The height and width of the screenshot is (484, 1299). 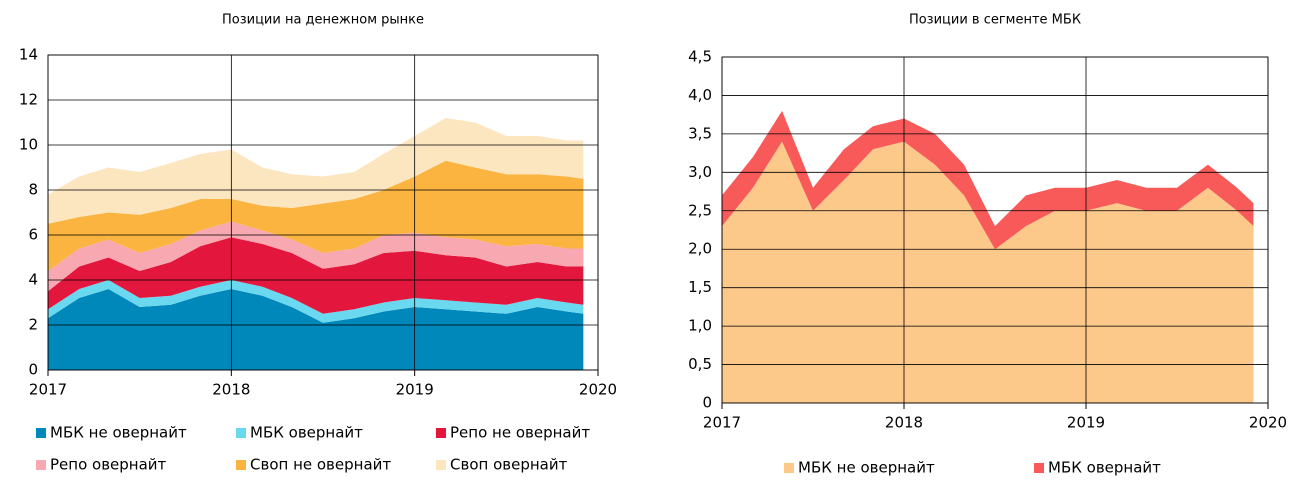 What do you see at coordinates (33, 190) in the screenshot?
I see `y-tick-label: 8` at bounding box center [33, 190].